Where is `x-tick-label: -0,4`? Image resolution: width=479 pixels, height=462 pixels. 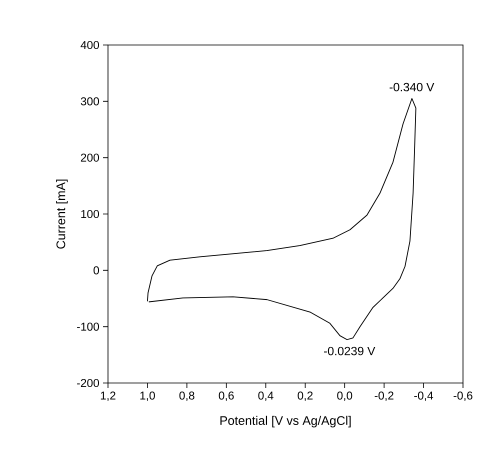 x-tick-label: -0,4 is located at coordinates (424, 396).